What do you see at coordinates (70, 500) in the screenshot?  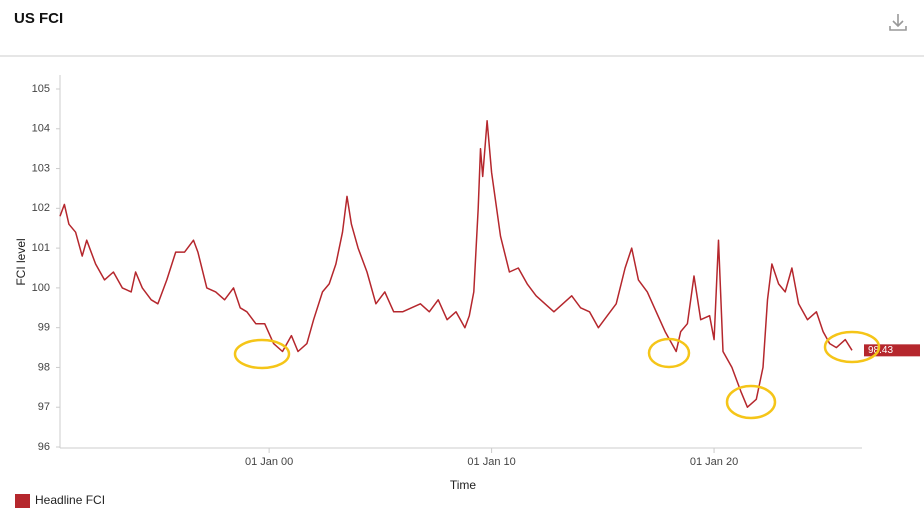 I see `legend-label: Headline FCI` at bounding box center [70, 500].